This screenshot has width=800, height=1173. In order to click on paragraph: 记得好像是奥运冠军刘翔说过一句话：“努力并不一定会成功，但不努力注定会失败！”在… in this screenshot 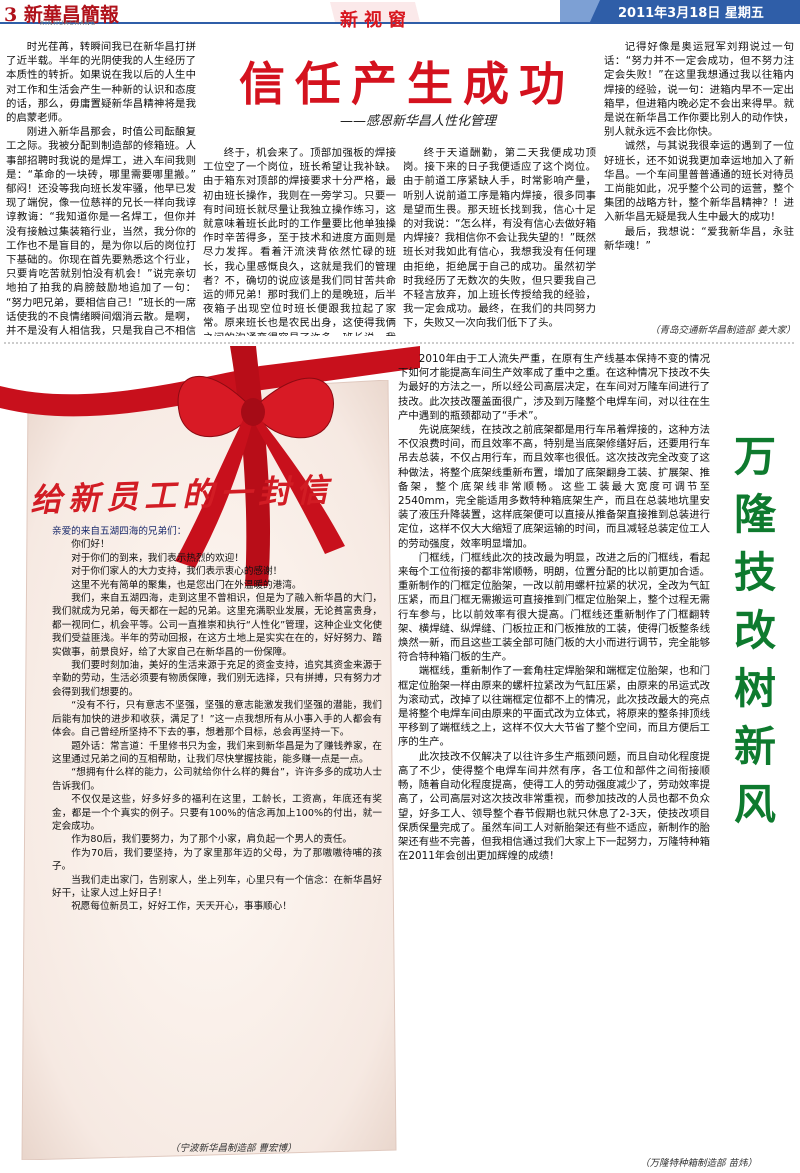, I will do `click(699, 90)`.